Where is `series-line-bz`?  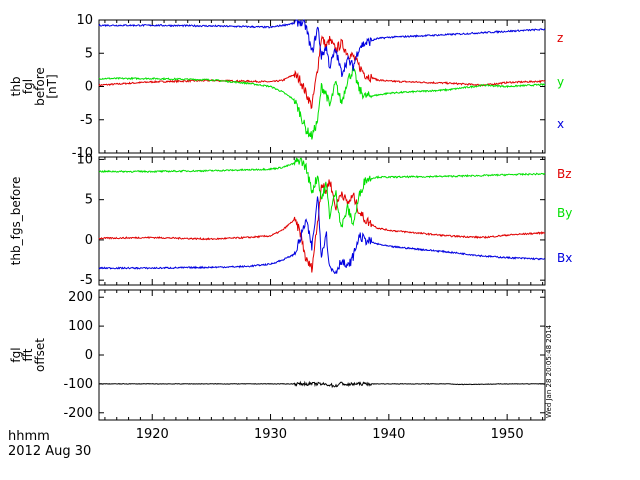 series-line-bz is located at coordinates (322, 226).